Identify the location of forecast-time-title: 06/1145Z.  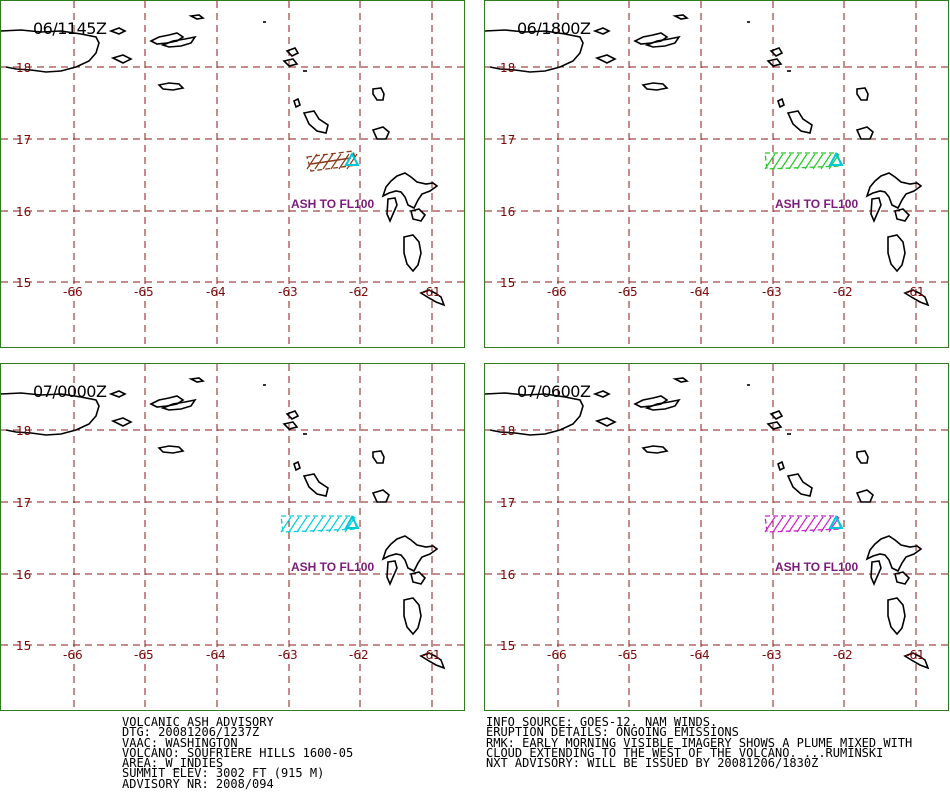
(70, 28).